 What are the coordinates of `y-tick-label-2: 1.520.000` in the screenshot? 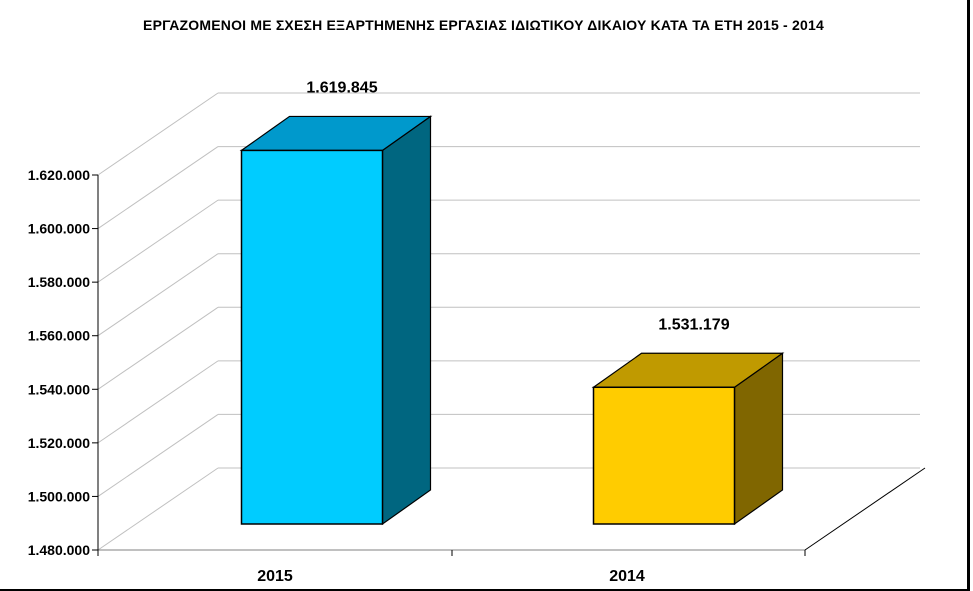 It's located at (59, 443).